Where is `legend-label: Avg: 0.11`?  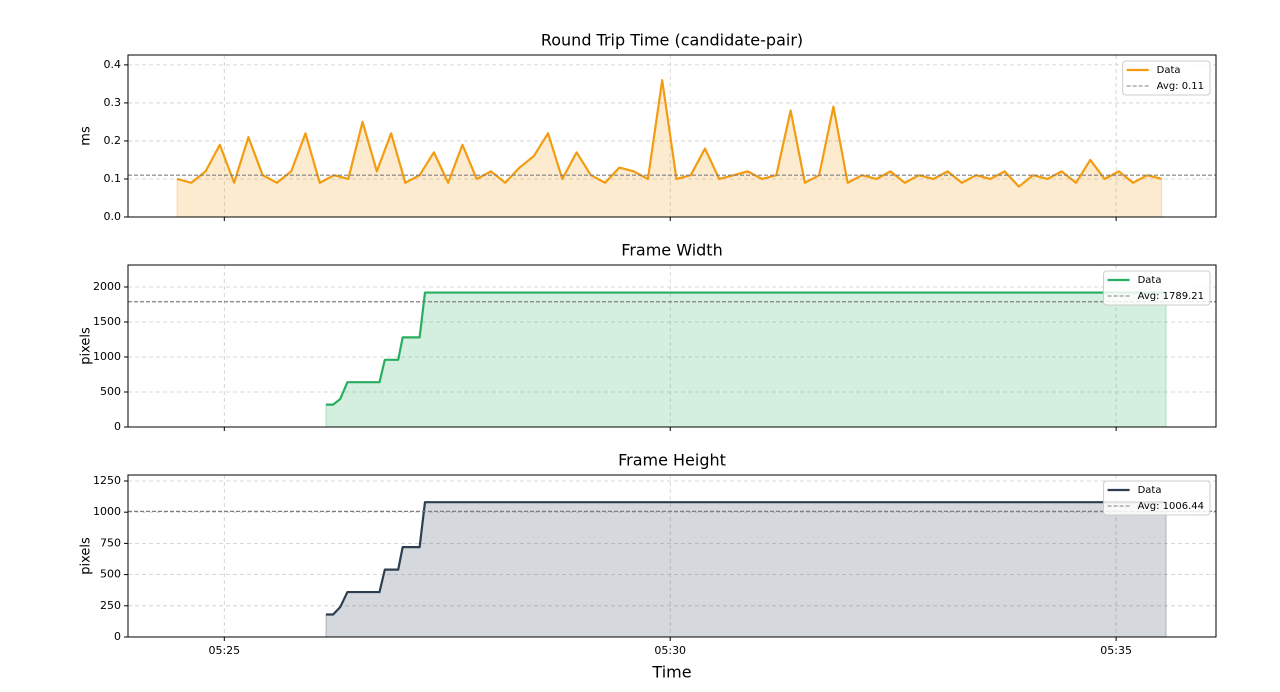 legend-label: Avg: 0.11 is located at coordinates (1180, 86).